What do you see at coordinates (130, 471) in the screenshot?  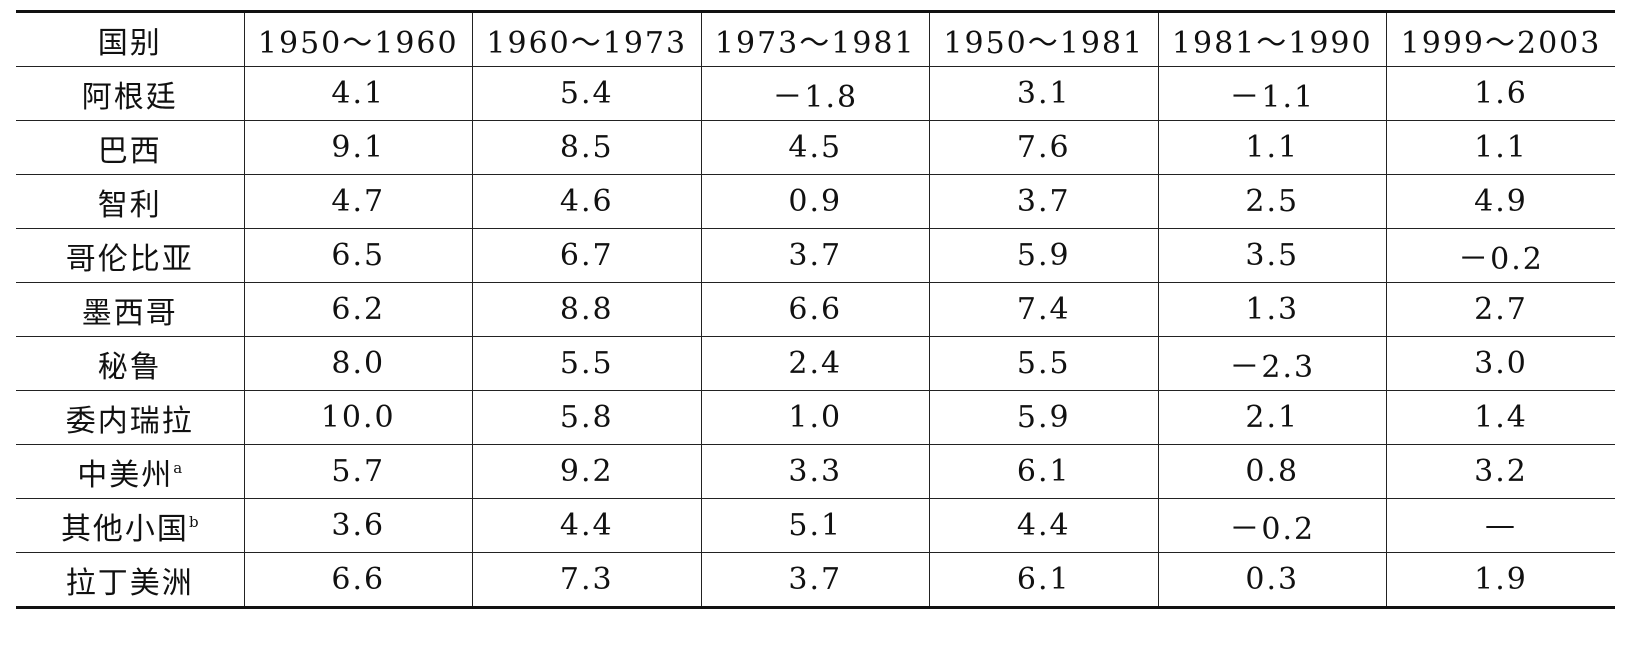 I see `row-label-cell: 中美州a` at bounding box center [130, 471].